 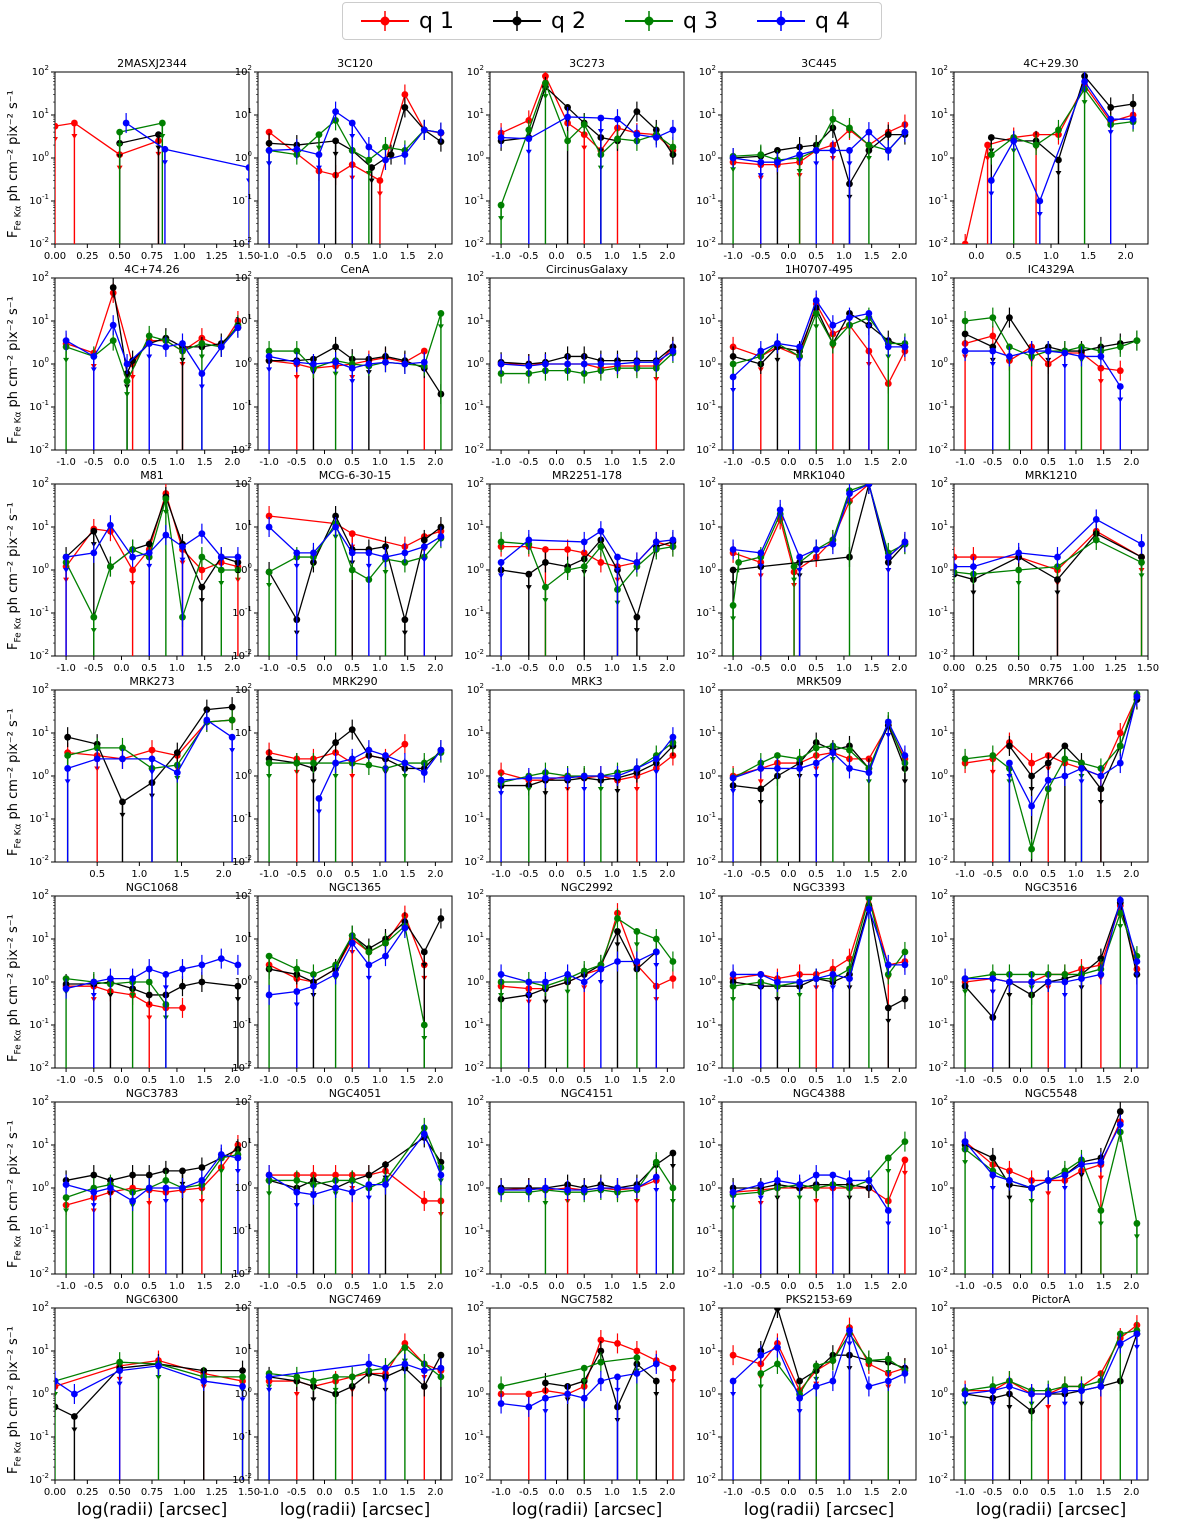 I want to click on subplot-title: 4C+29.30, so click(x=1050, y=63).